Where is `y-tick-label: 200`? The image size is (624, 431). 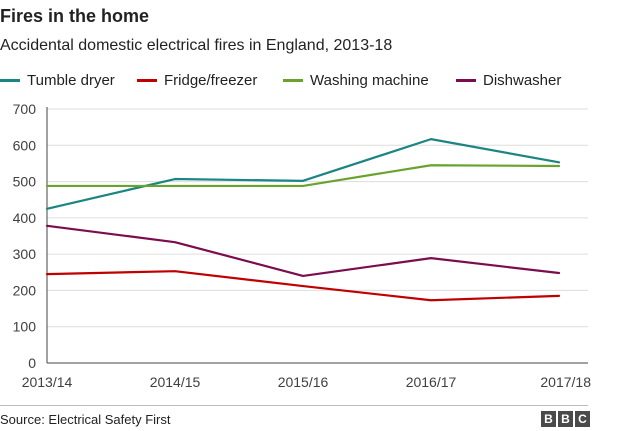 y-tick-label: 200 is located at coordinates (25, 290).